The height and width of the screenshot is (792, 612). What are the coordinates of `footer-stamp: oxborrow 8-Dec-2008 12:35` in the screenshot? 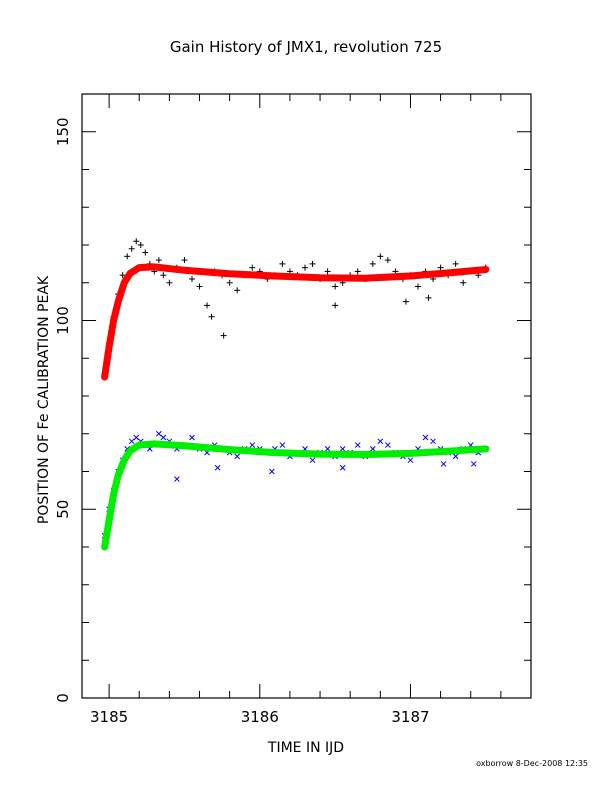 It's located at (532, 763).